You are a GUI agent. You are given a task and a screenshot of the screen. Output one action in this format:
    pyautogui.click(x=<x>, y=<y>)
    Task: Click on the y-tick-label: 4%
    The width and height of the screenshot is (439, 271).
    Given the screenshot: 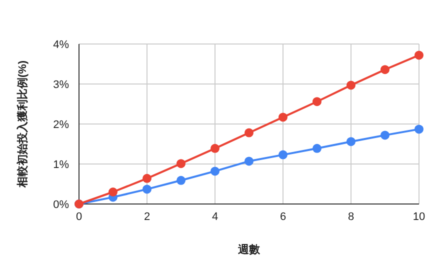 What is the action you would take?
    pyautogui.click(x=61, y=45)
    